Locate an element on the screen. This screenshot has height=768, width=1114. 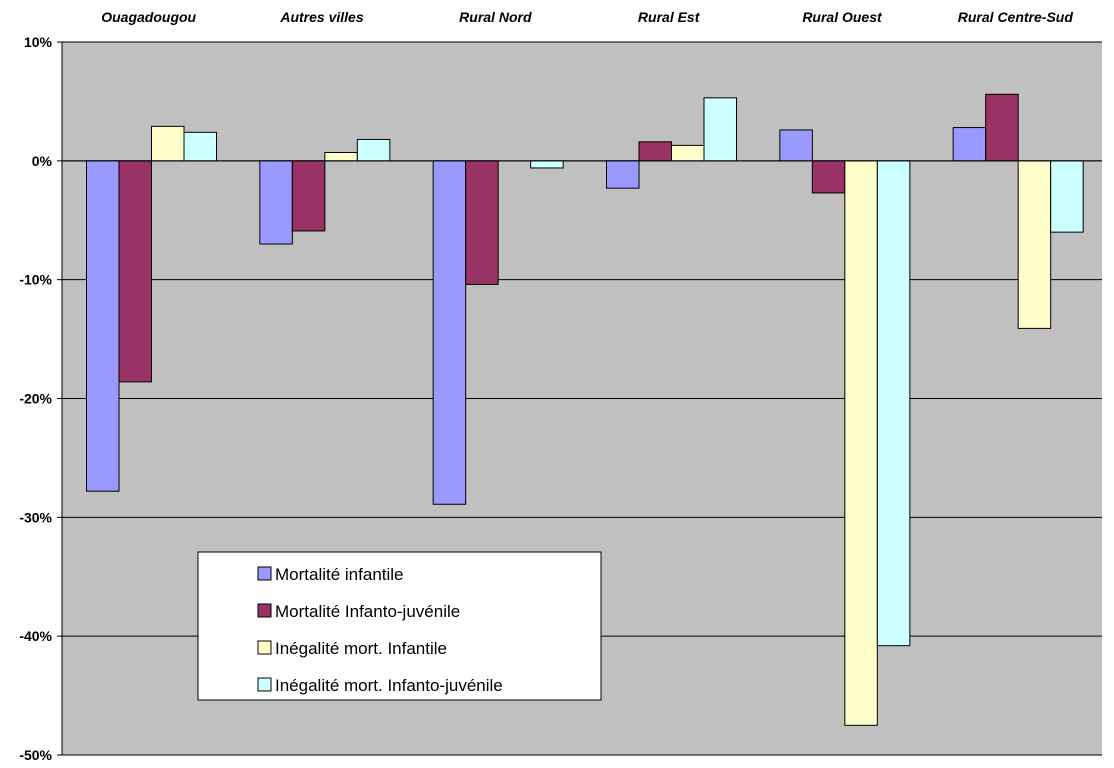
legend-label: Inégalité mort. Infantile is located at coordinates (361, 648).